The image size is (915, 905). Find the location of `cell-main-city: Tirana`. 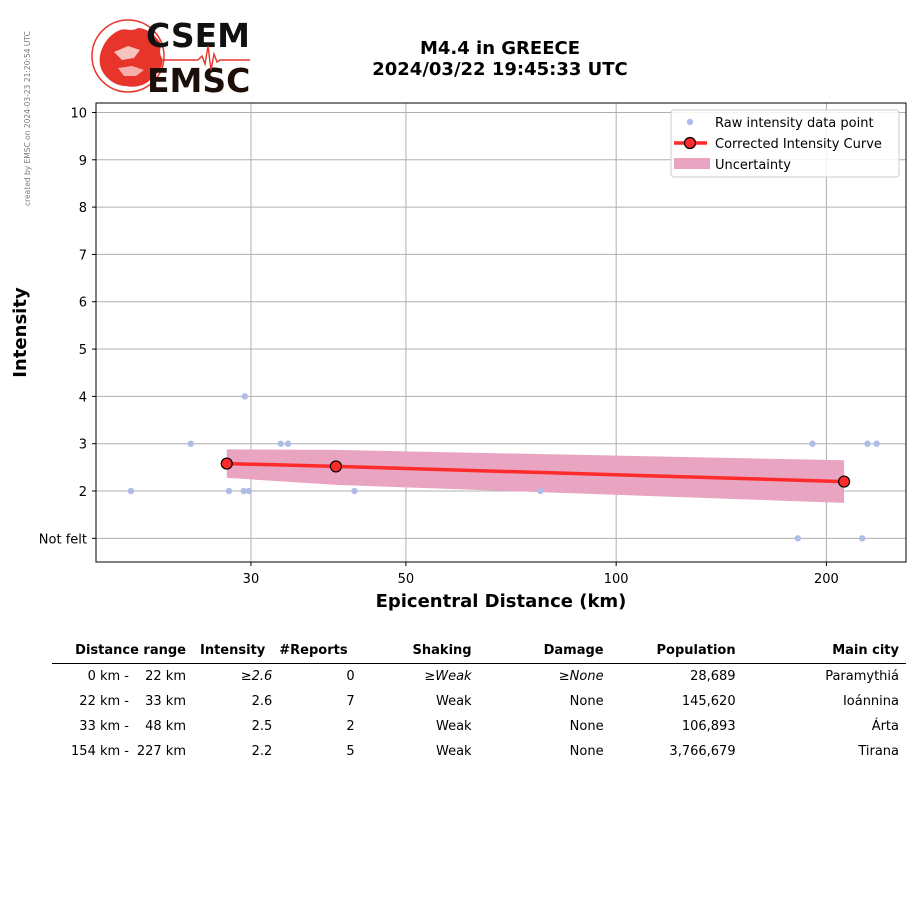

cell-main-city: Tirana is located at coordinates (878, 751).